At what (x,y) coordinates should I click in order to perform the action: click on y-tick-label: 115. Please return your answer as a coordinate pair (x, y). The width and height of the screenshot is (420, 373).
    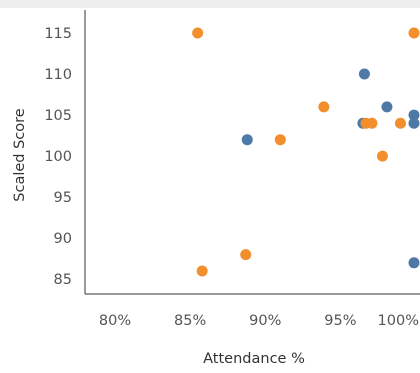
    Looking at the image, I should click on (58, 34).